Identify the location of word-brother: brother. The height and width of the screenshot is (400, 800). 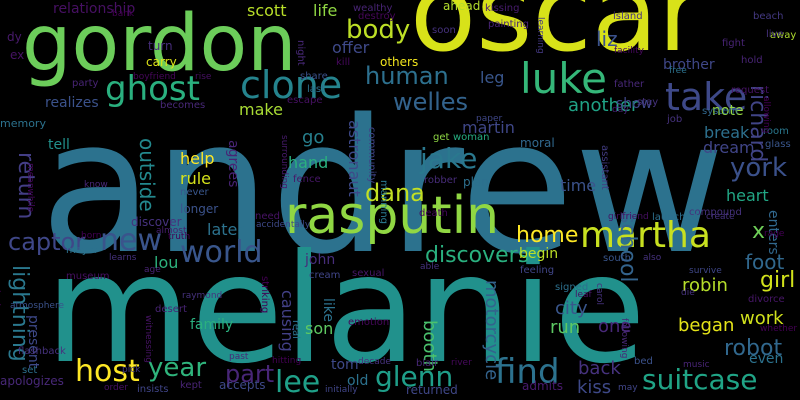
(689, 65).